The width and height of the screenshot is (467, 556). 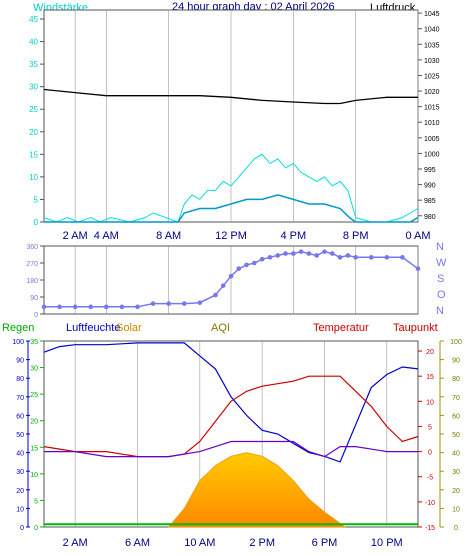 I want to click on direction-series, so click(x=231, y=279).